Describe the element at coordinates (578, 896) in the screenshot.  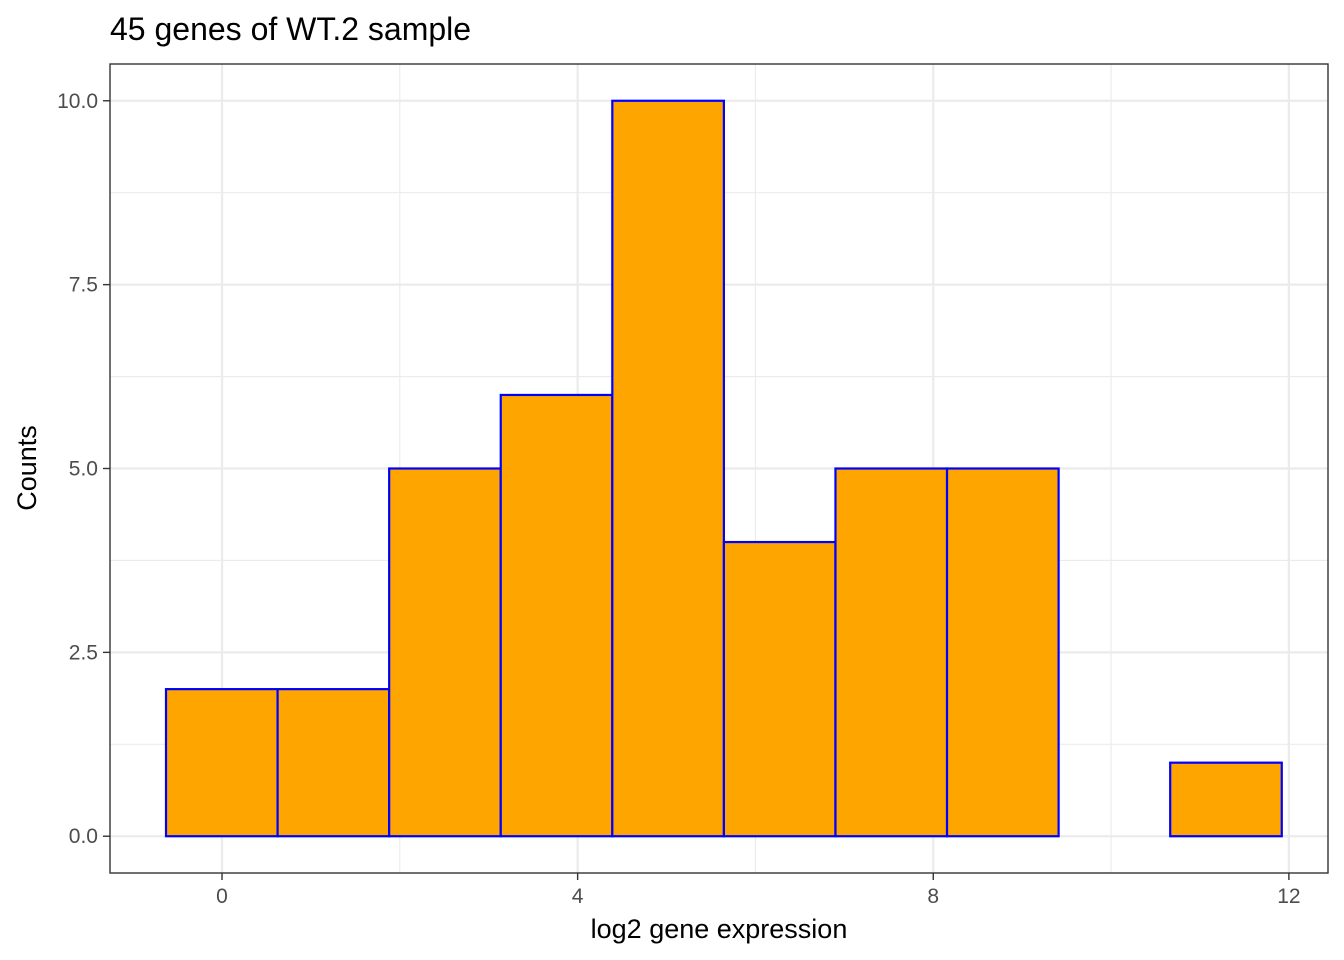
I see `x-tick-label: 4` at that location.